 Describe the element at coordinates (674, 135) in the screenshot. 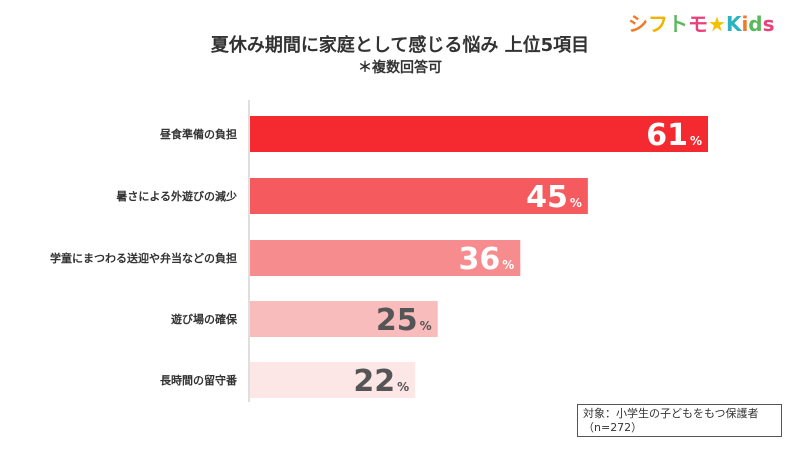

I see `value-label-1: 61%` at that location.